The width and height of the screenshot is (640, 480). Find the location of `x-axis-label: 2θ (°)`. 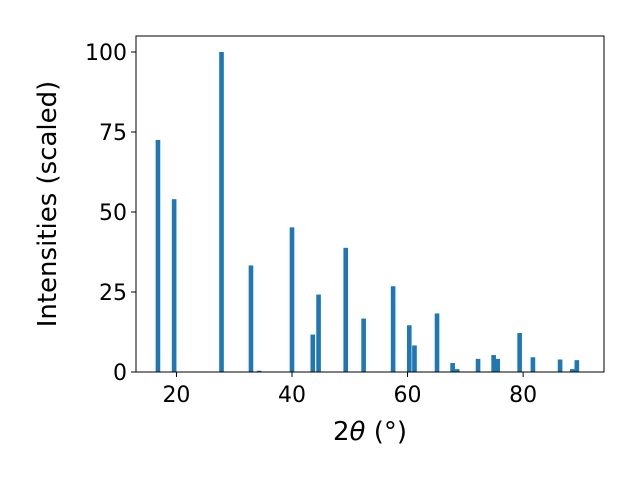

x-axis-label: 2θ (°) is located at coordinates (370, 432).